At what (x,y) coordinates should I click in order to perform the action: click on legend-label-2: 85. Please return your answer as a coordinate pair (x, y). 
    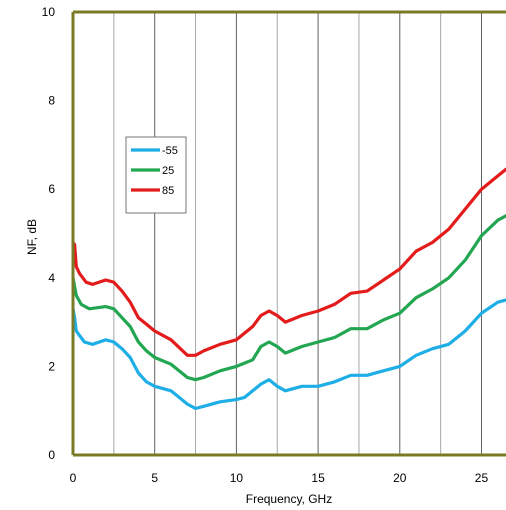
    Looking at the image, I should click on (168, 191).